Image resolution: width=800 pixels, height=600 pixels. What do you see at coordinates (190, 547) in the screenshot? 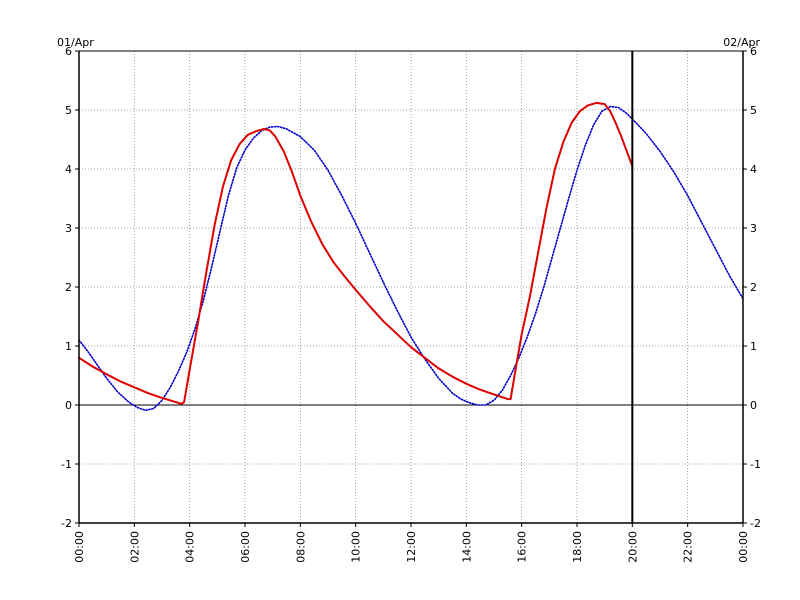
I see `x-tick-label: 04:00` at bounding box center [190, 547].